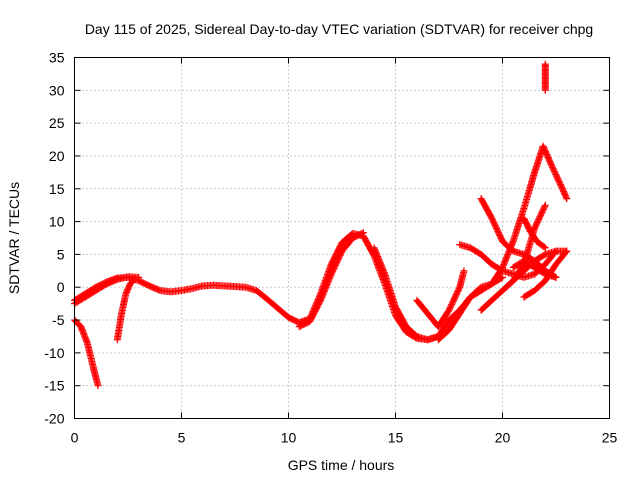  Describe the element at coordinates (14, 238) in the screenshot. I see `y-axis-label: SDTVAR / TECUs` at that location.